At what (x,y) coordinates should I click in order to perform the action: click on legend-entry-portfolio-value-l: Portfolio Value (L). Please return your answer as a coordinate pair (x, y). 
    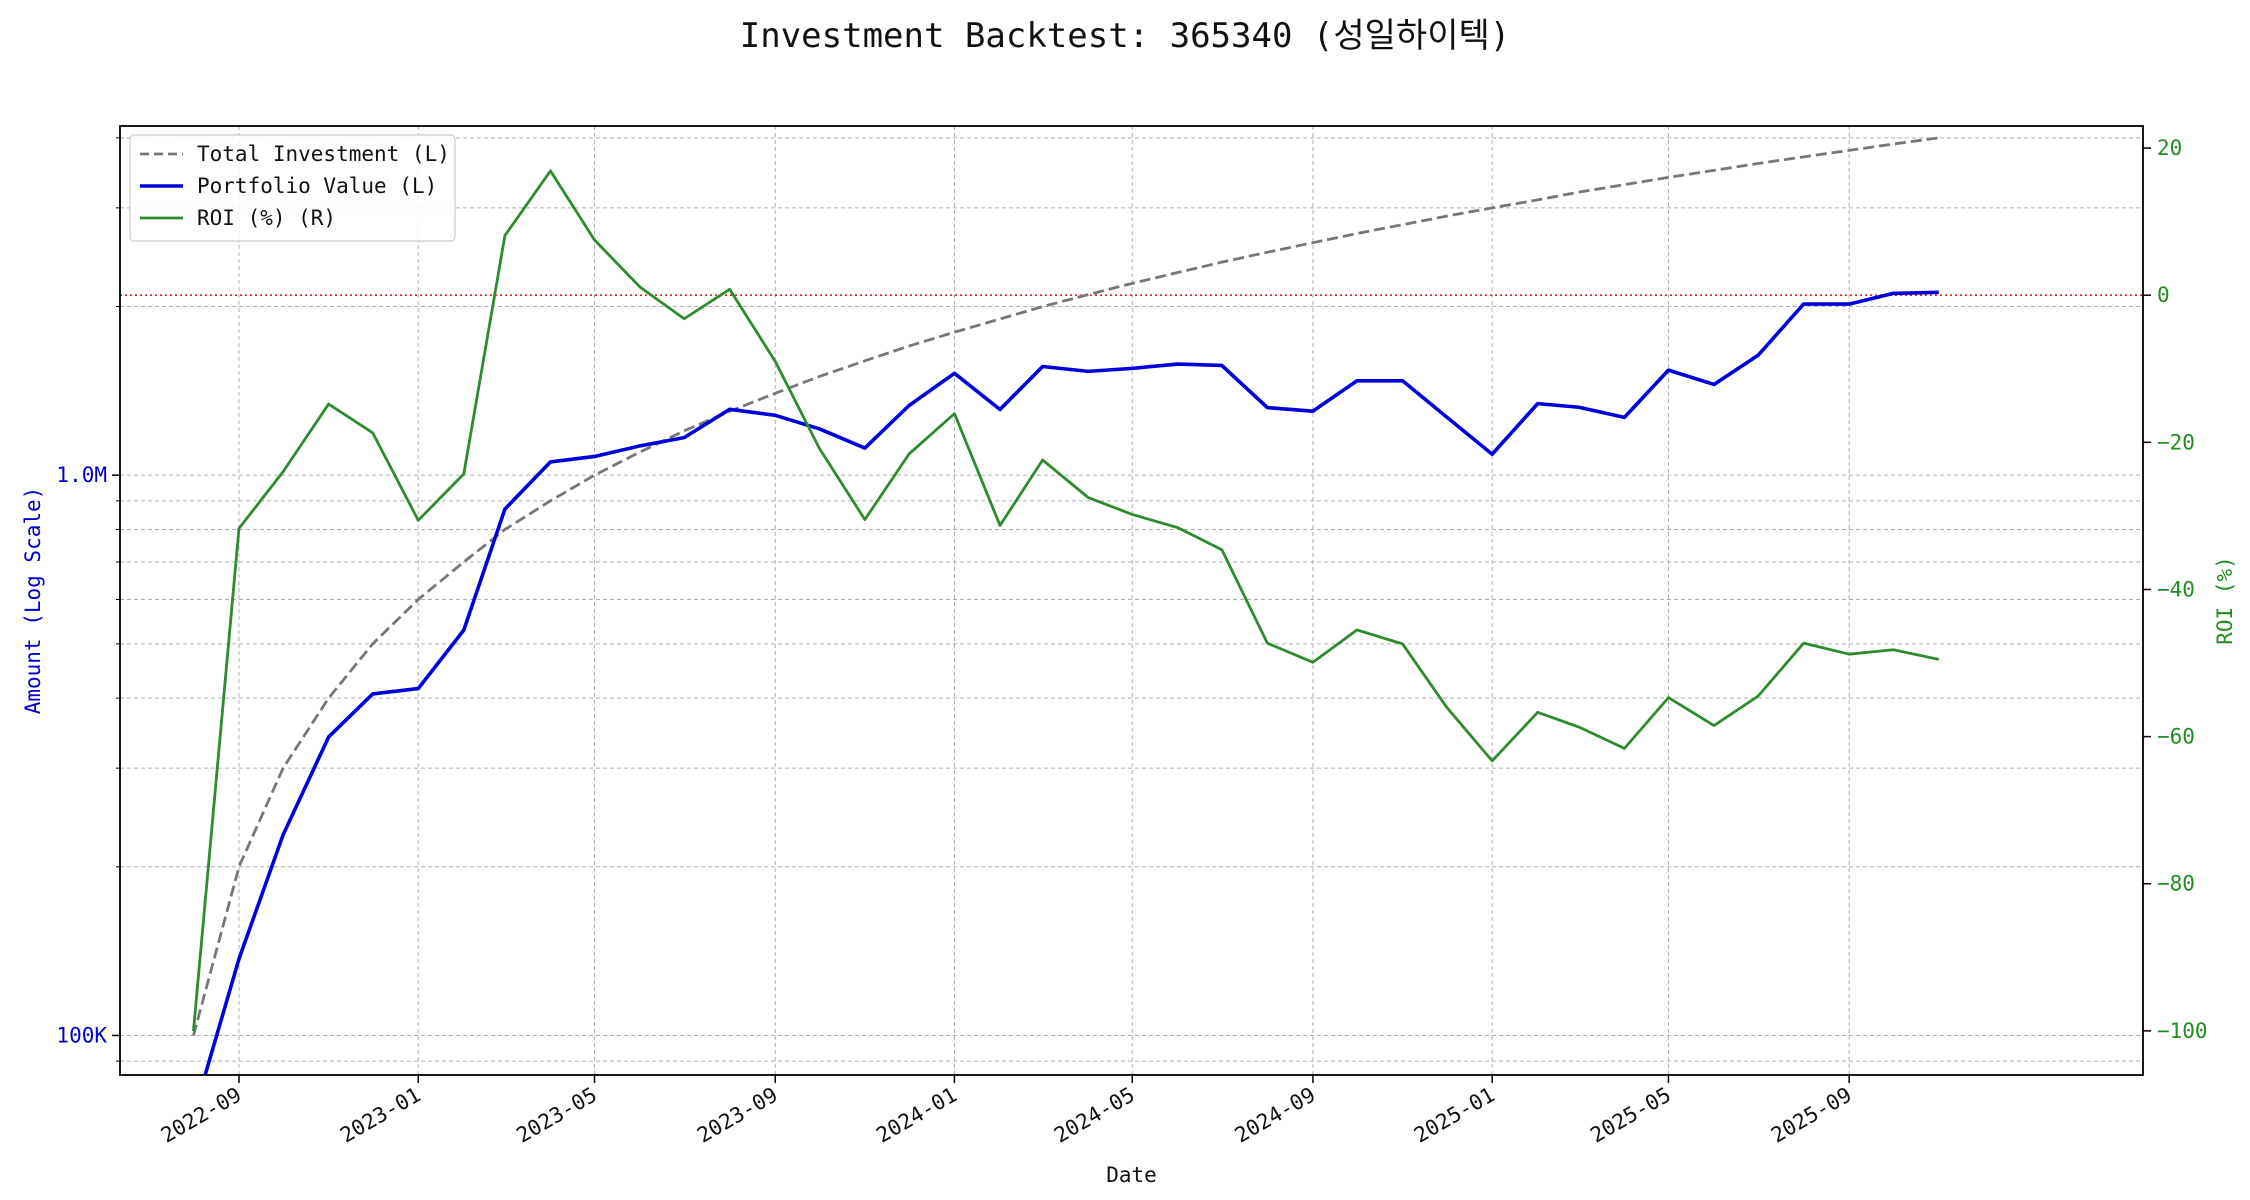
    Looking at the image, I should click on (317, 186).